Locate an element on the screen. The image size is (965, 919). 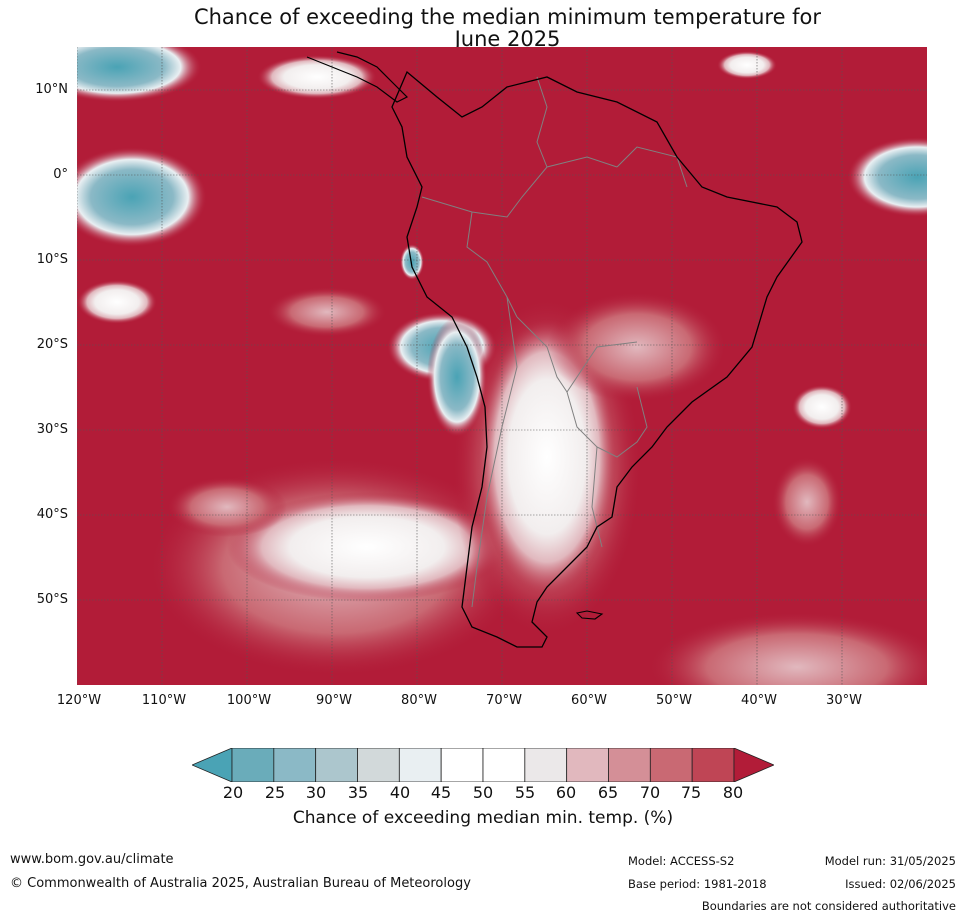
colorbar-arrow-high is located at coordinates (753, 765).